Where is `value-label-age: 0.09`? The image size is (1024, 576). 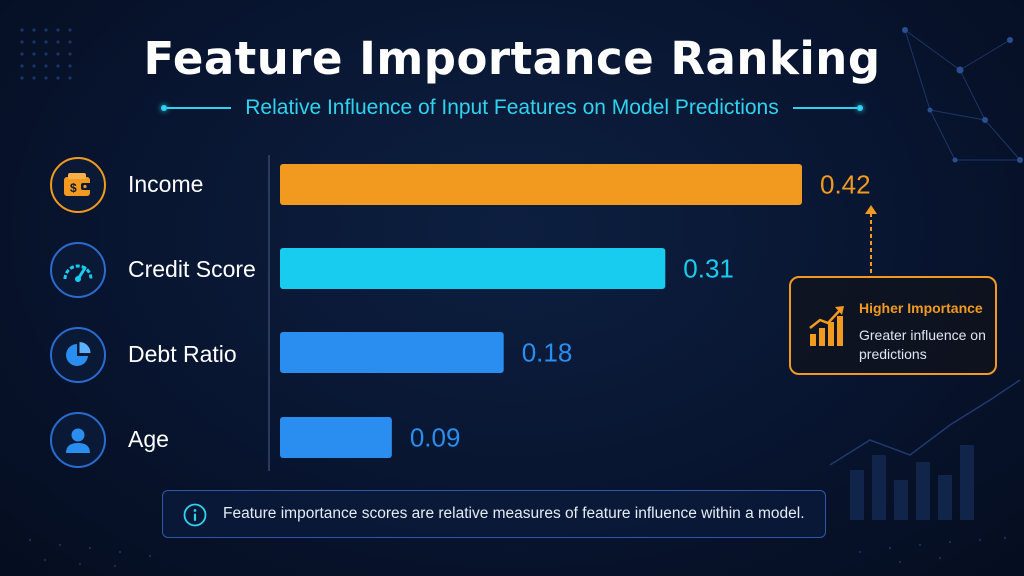 value-label-age: 0.09 is located at coordinates (435, 438).